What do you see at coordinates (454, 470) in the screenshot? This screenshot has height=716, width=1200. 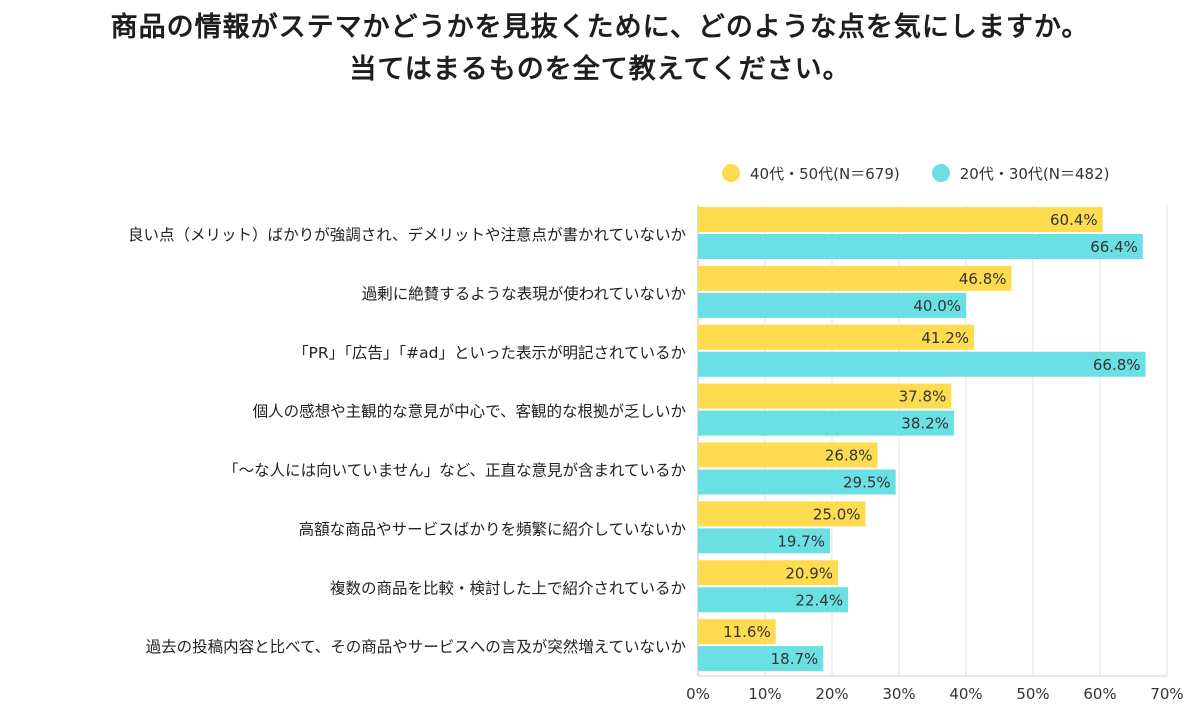 I see `category-label-4: 「～な人には向いていません」など、正直な意見が含まれているか` at bounding box center [454, 470].